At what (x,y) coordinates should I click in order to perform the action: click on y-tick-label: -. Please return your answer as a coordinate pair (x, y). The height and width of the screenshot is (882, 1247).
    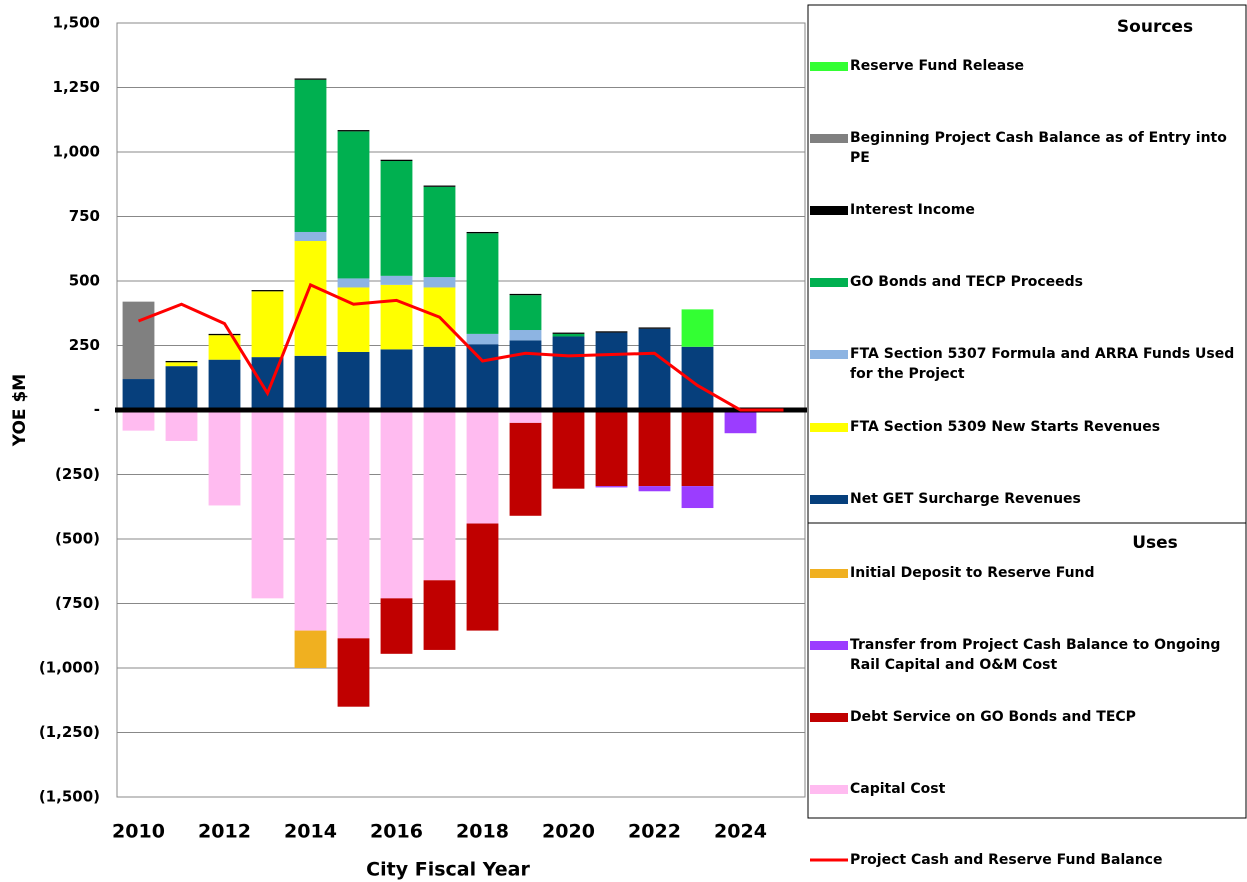
    Looking at the image, I should click on (97, 410).